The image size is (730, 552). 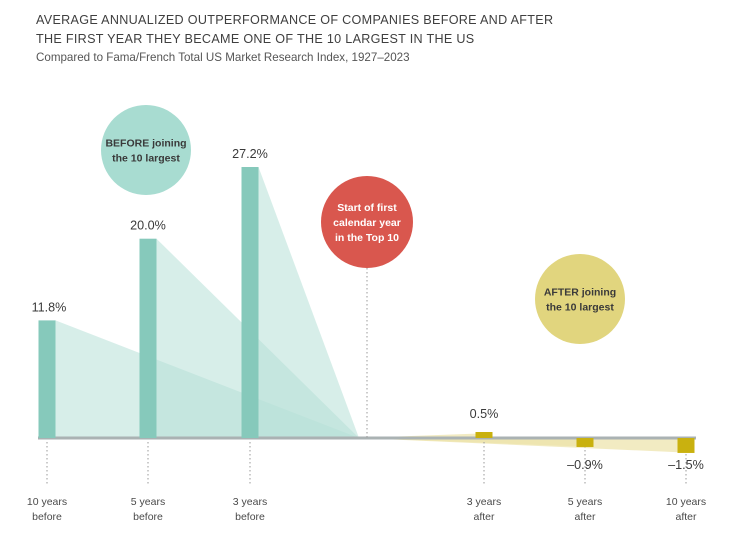 I want to click on start-annotation-text: calendar year, so click(x=367, y=223).